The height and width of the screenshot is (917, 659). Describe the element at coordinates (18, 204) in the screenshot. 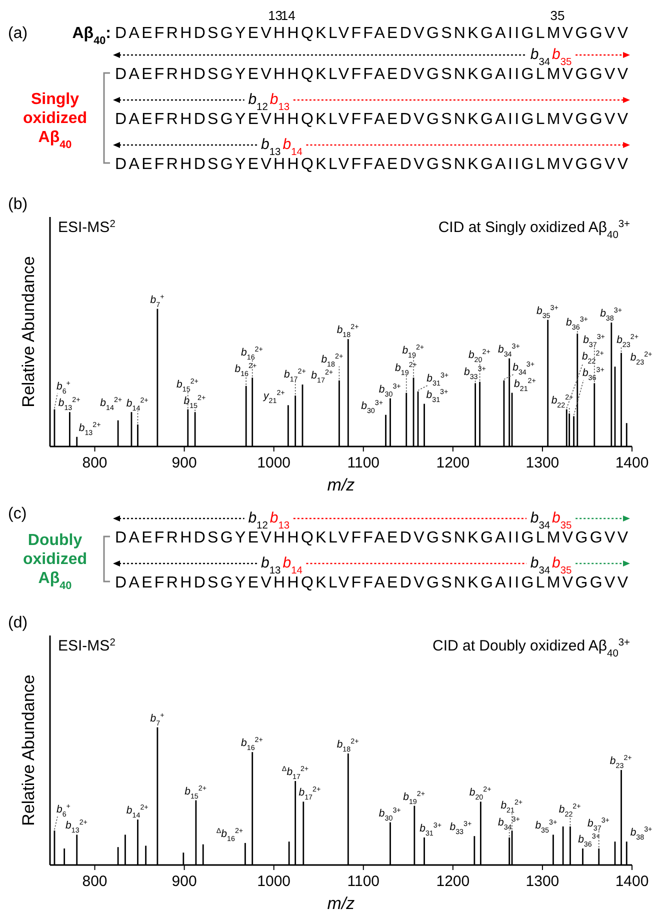

I see `text: (b)` at that location.